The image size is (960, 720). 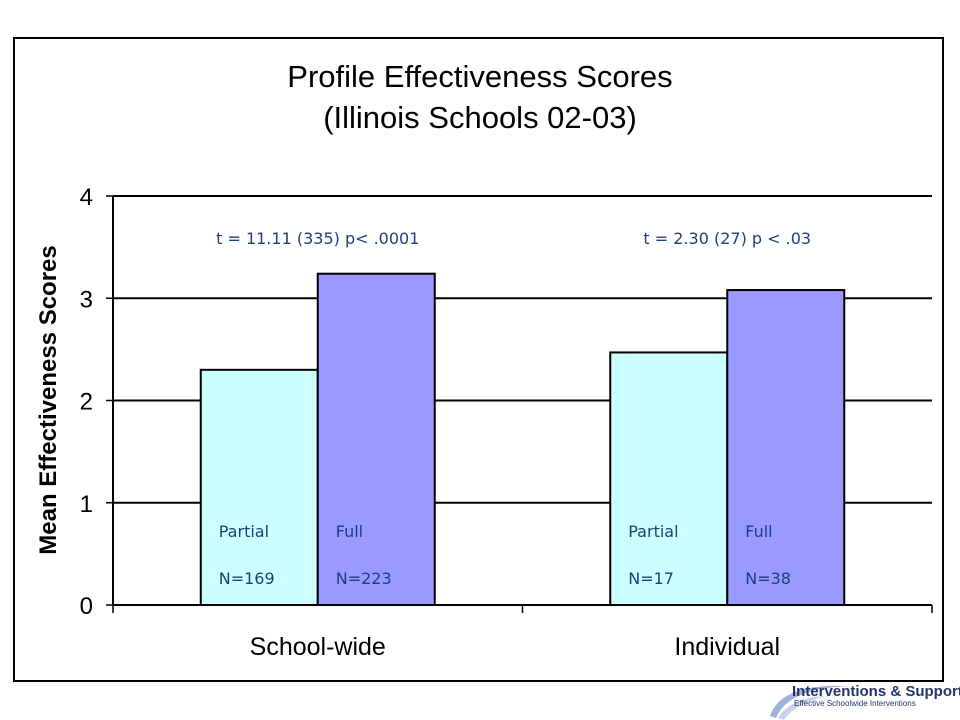 What do you see at coordinates (317, 238) in the screenshot?
I see `significance-annotation: t = 11.11 (335) p< .0001` at bounding box center [317, 238].